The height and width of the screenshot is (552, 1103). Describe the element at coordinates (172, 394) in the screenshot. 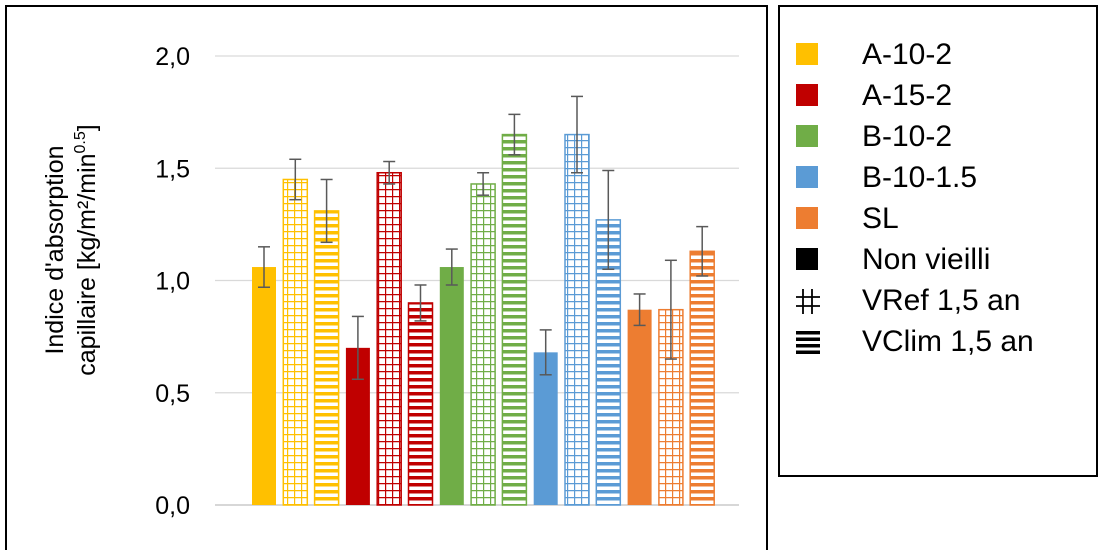

I see `y-tick-label: 0,5` at that location.